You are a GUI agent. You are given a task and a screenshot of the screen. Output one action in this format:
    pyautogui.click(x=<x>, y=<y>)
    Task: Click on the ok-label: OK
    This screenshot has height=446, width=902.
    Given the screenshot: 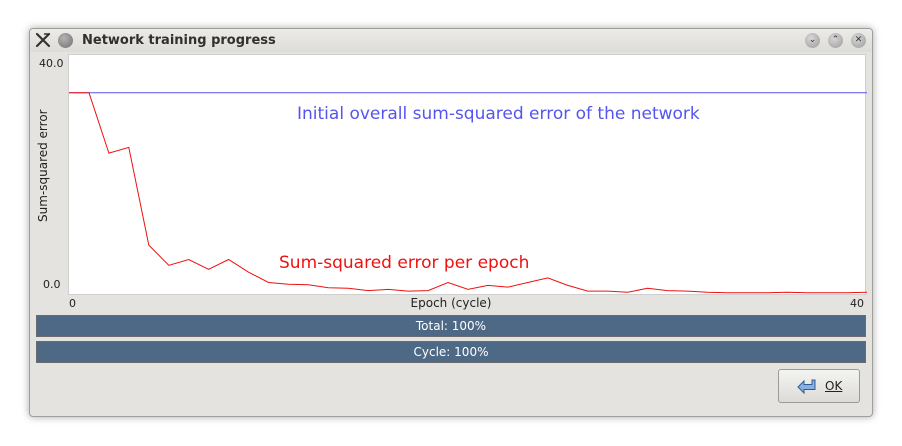 What is the action you would take?
    pyautogui.click(x=834, y=386)
    